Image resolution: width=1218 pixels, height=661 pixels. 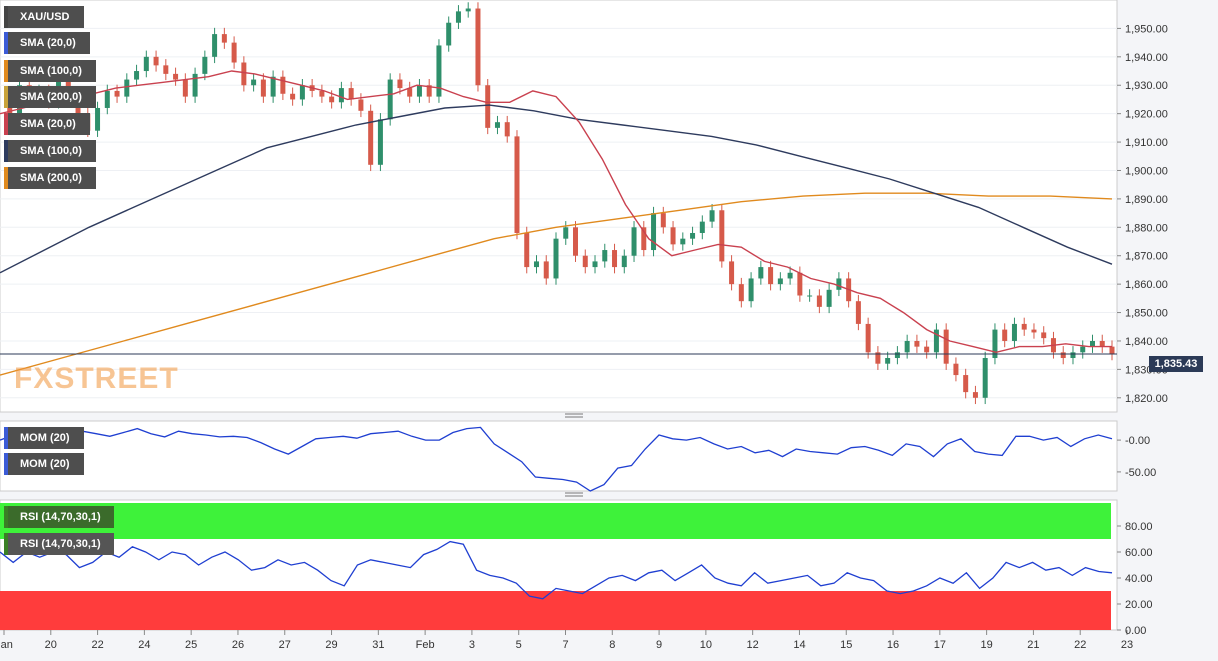 What do you see at coordinates (59, 517) in the screenshot?
I see `legend-rsi-a: RSI (14,70,30,1)` at bounding box center [59, 517].